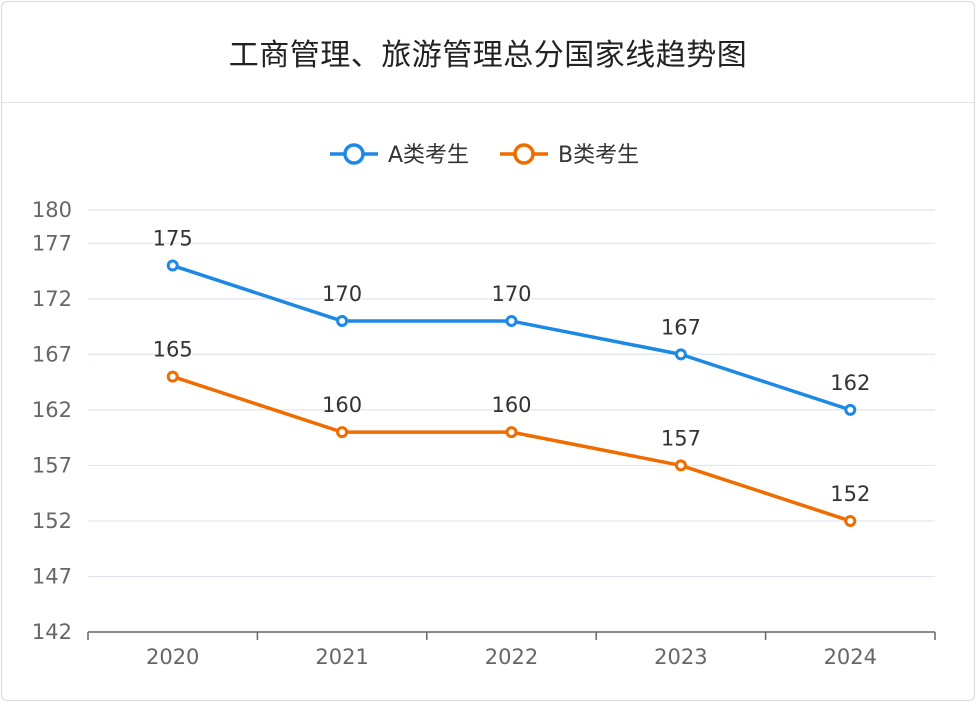  What do you see at coordinates (488, 55) in the screenshot?
I see `chart-title: 工商管理、旅游管理总分国家线趋势图` at bounding box center [488, 55].